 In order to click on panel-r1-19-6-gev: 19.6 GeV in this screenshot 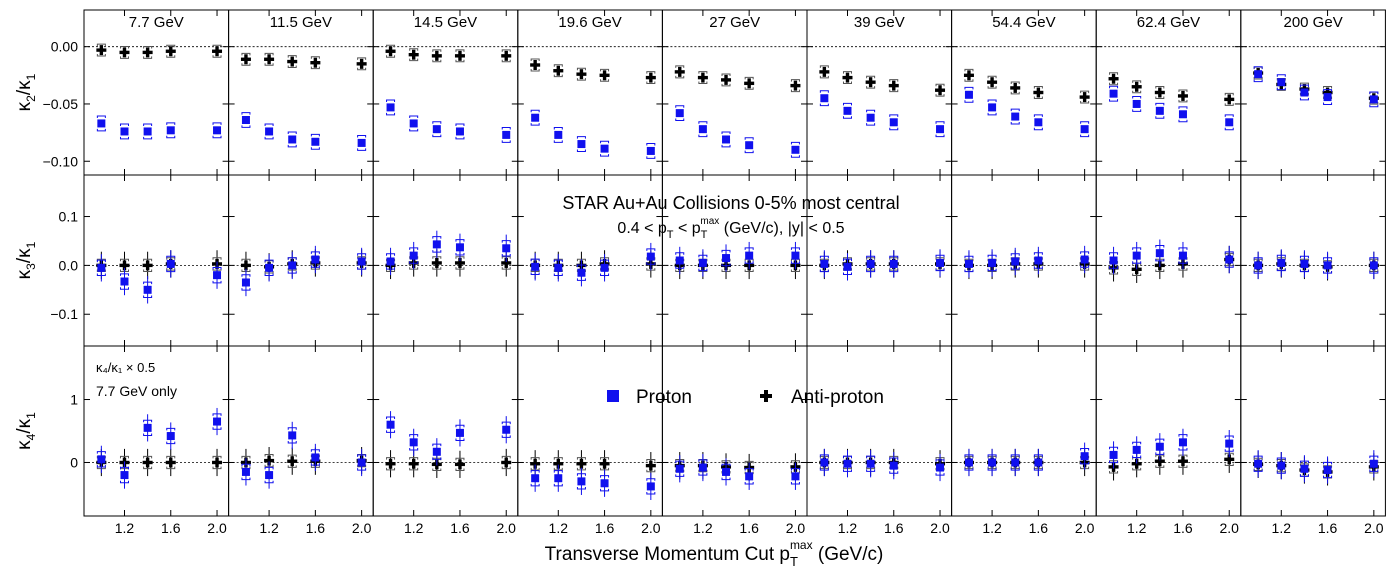, I will do `click(590, 92)`.